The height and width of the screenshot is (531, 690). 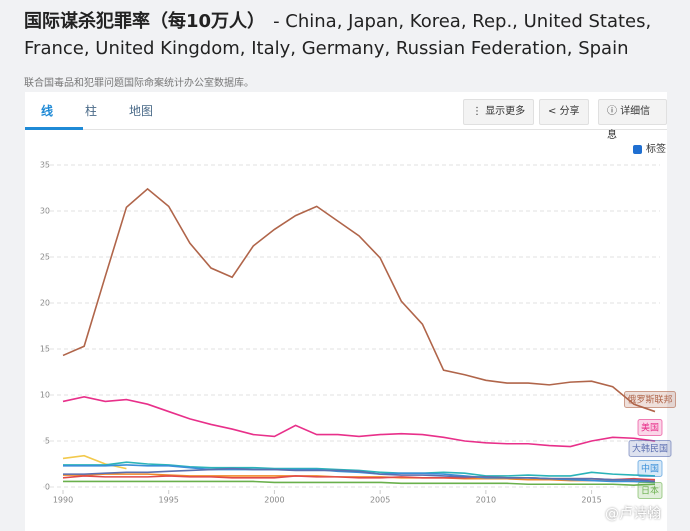 I want to click on legend-label: 大韩民国, so click(x=650, y=449).